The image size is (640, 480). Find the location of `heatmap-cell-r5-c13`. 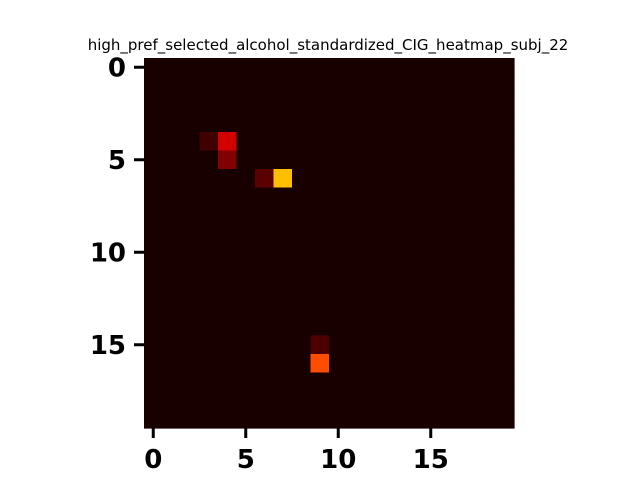

heatmap-cell-r5-c13 is located at coordinates (394, 160).